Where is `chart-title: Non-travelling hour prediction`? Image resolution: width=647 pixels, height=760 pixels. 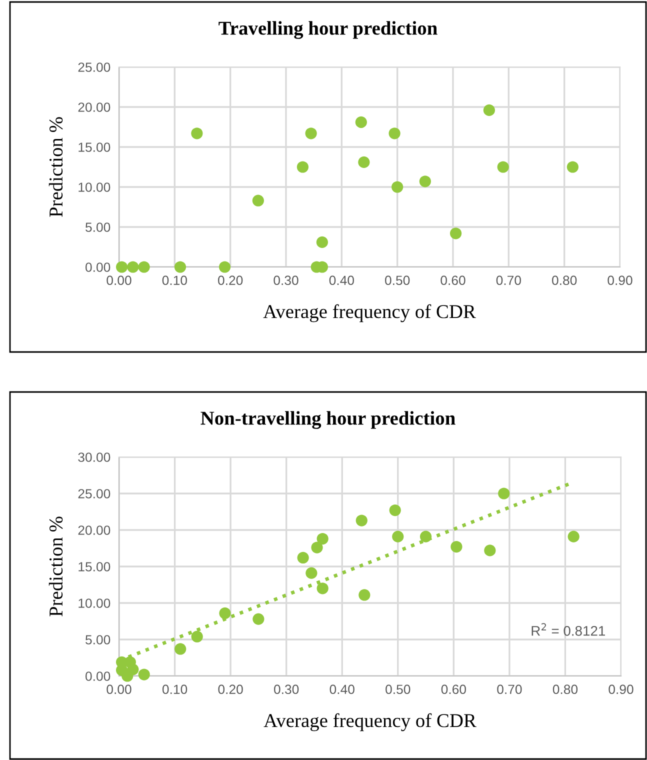
chart-title: Non-travelling hour prediction is located at coordinates (328, 420).